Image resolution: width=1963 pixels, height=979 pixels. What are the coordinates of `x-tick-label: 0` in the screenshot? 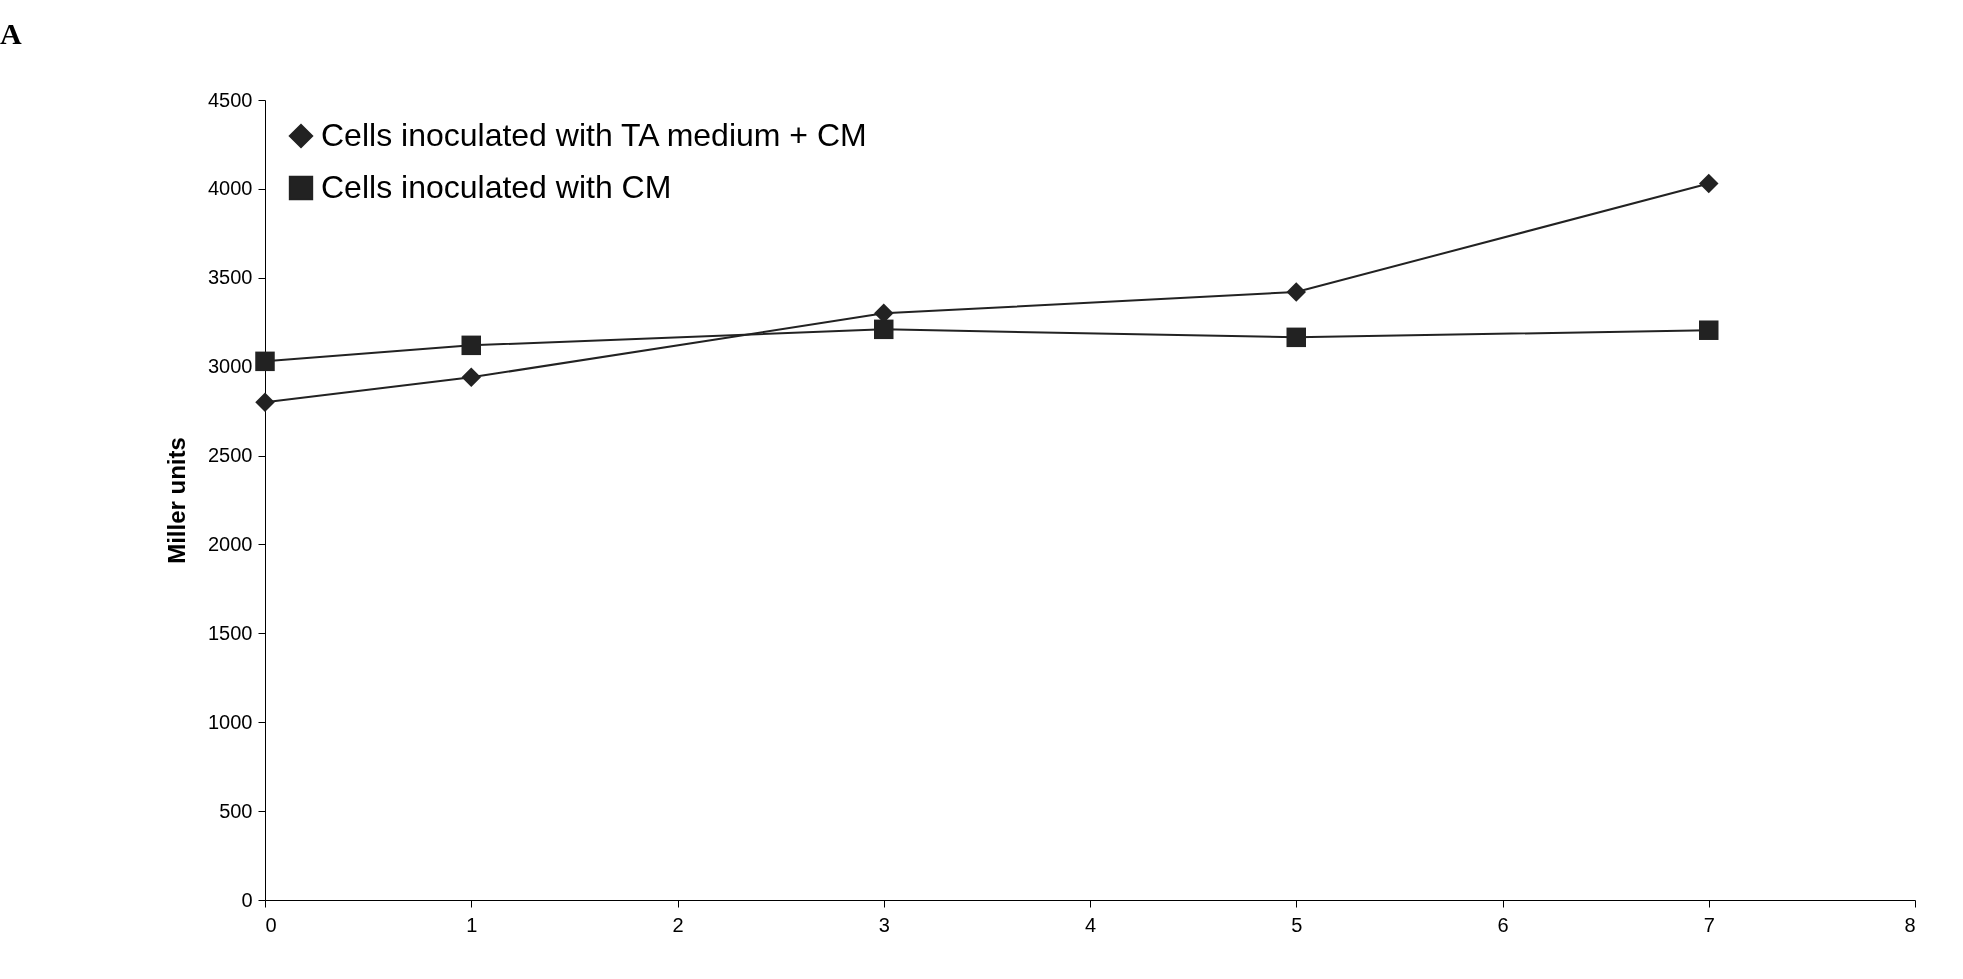 It's located at (271, 924).